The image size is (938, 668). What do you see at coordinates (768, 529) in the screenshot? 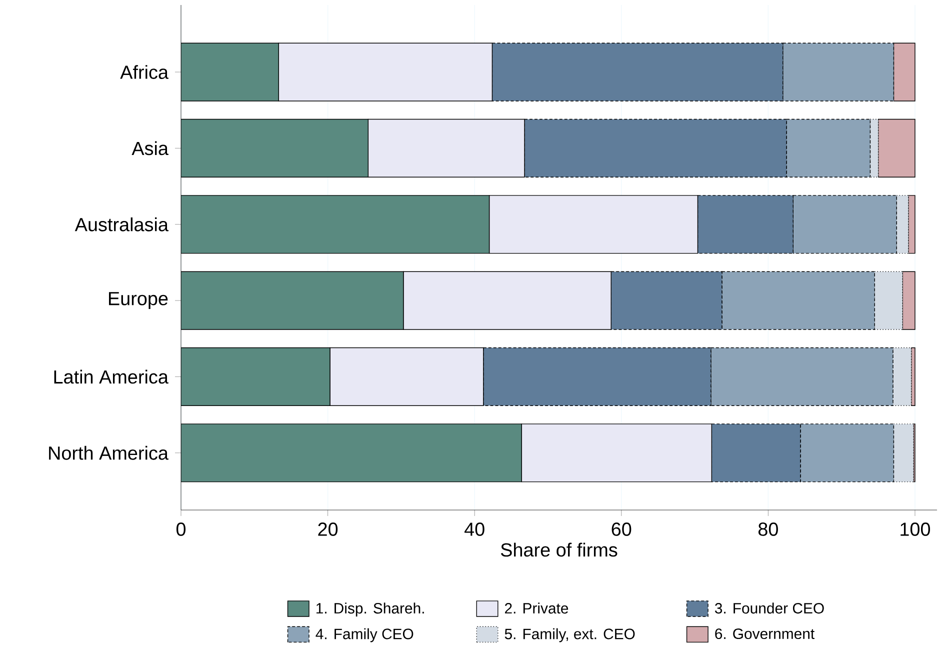
I see `x-tick-label: 80` at bounding box center [768, 529].